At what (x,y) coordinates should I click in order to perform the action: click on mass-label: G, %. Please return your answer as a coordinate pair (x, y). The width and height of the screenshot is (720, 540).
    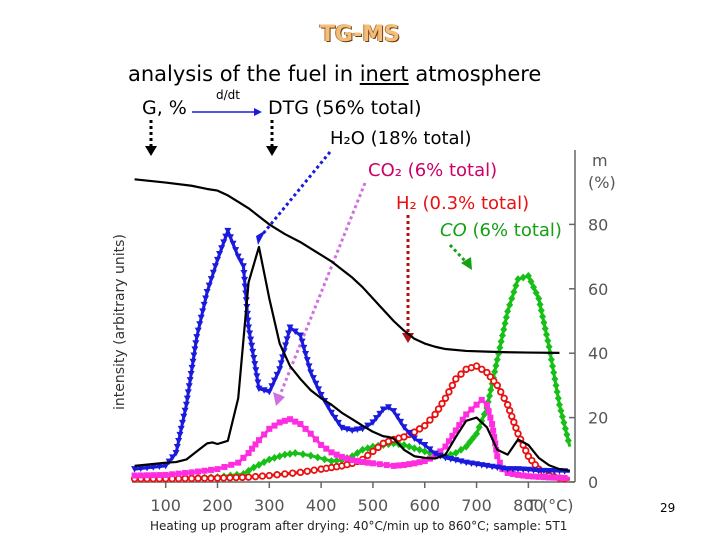
    Looking at the image, I should click on (164, 108).